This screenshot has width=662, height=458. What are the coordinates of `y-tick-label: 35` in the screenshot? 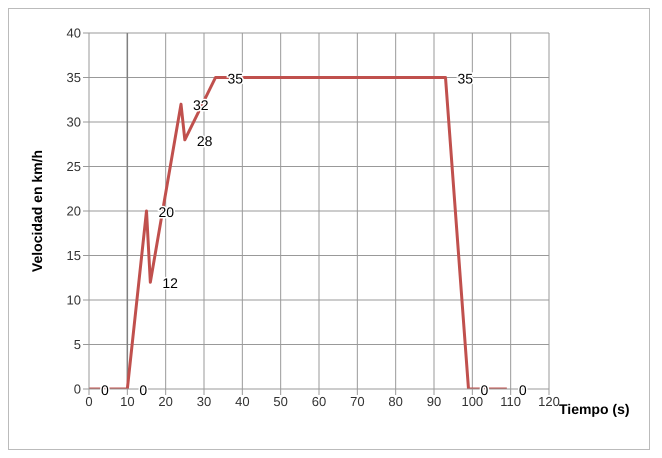 It's located at (73, 78).